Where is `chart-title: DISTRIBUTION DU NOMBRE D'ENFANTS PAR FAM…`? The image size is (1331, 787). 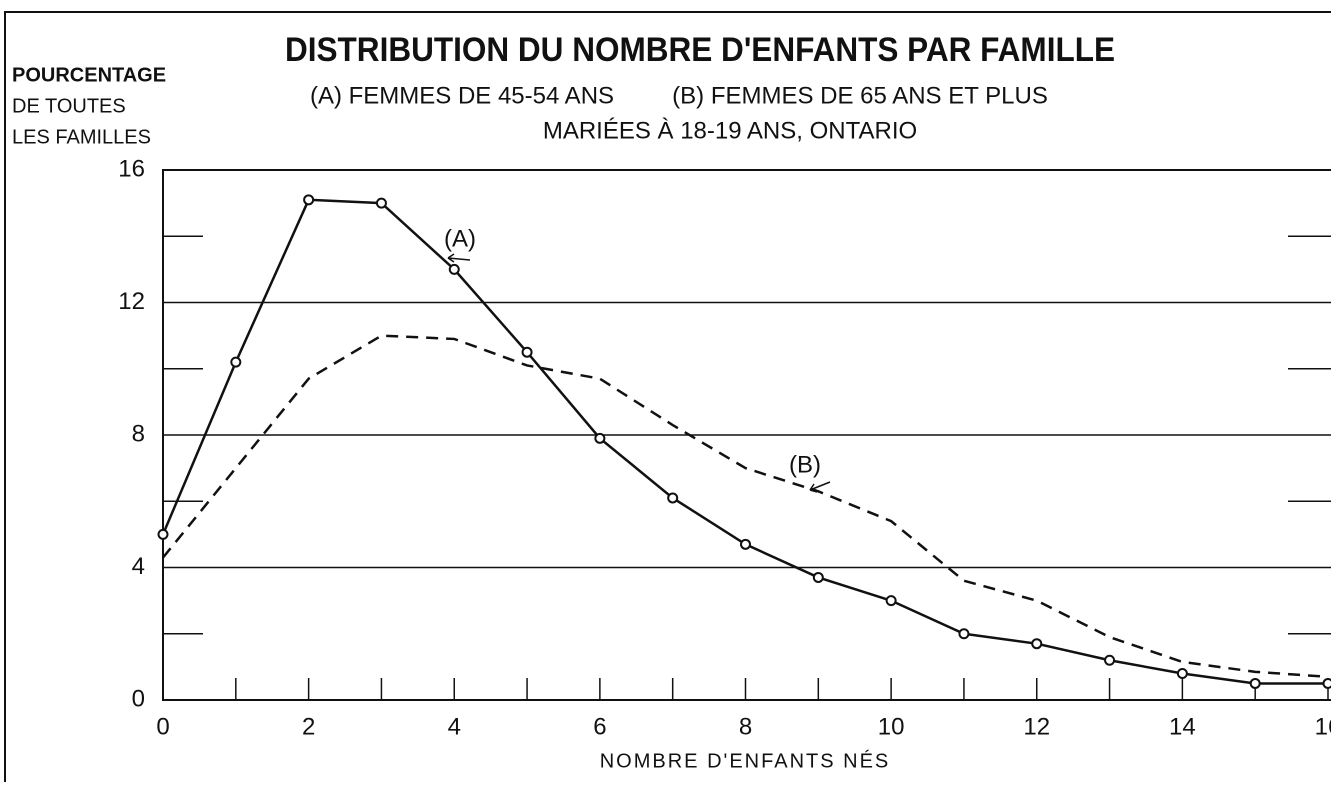 chart-title: DISTRIBUTION DU NOMBRE D'ENFANTS PAR FAM… is located at coordinates (700, 50).